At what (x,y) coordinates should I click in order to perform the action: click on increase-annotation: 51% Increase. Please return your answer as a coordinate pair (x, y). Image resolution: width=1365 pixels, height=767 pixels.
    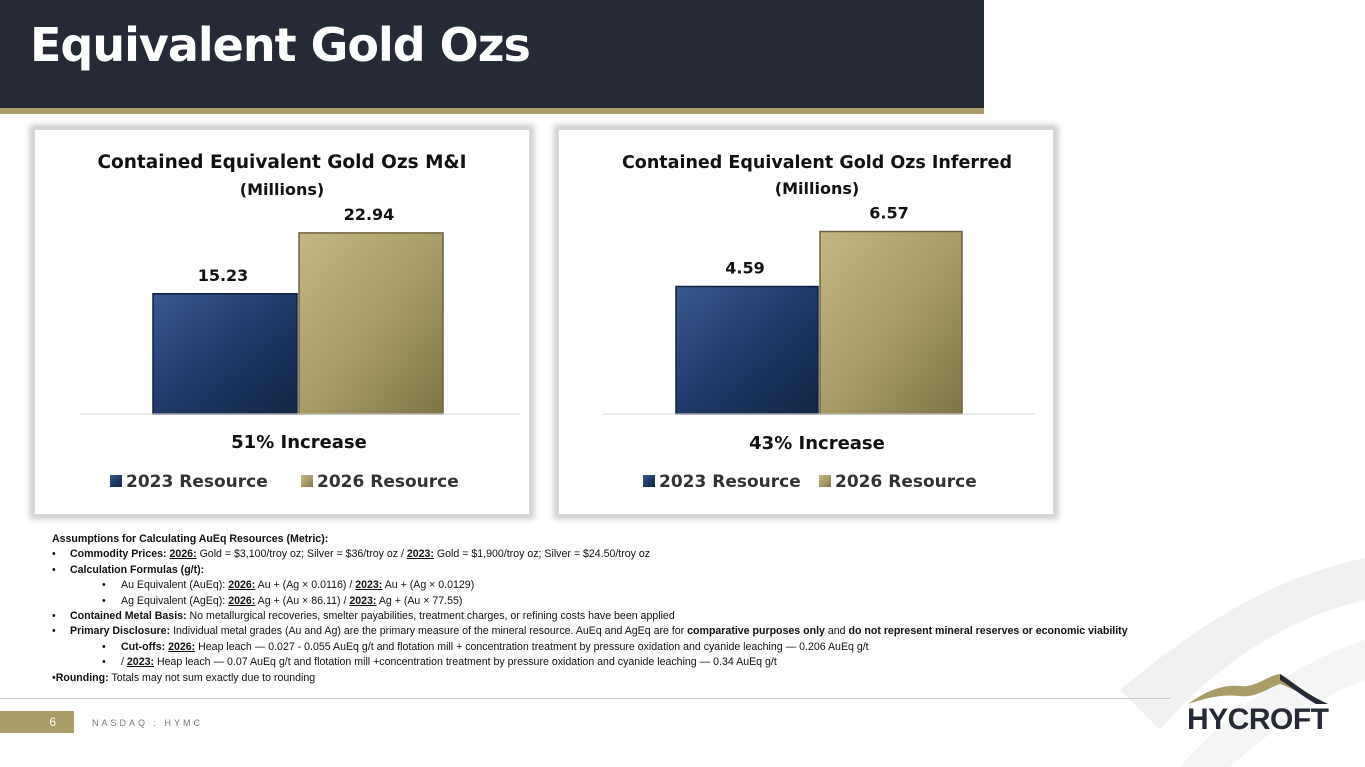
    Looking at the image, I should click on (299, 442).